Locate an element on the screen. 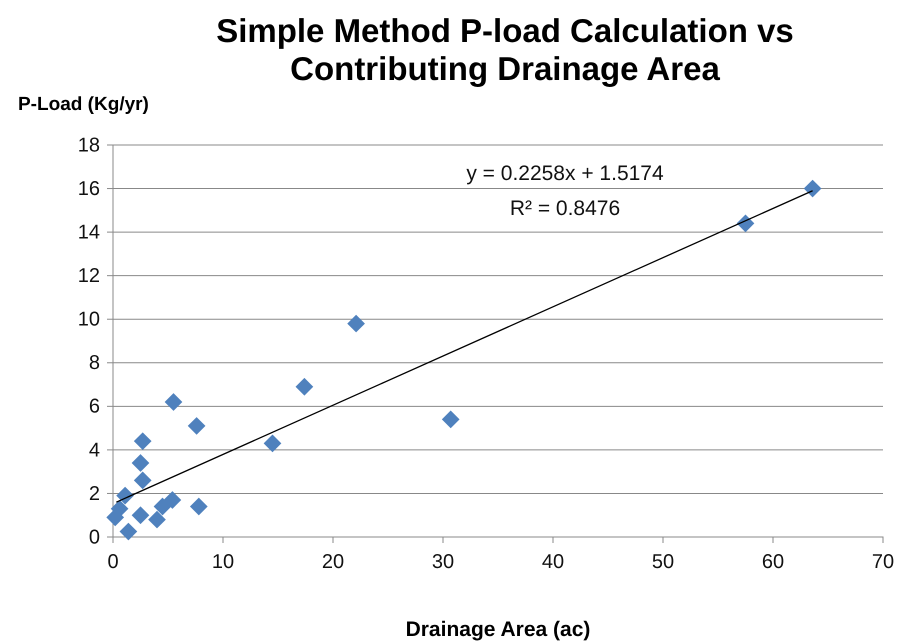 The image size is (917, 641). x-tick-label: 40 is located at coordinates (553, 562).